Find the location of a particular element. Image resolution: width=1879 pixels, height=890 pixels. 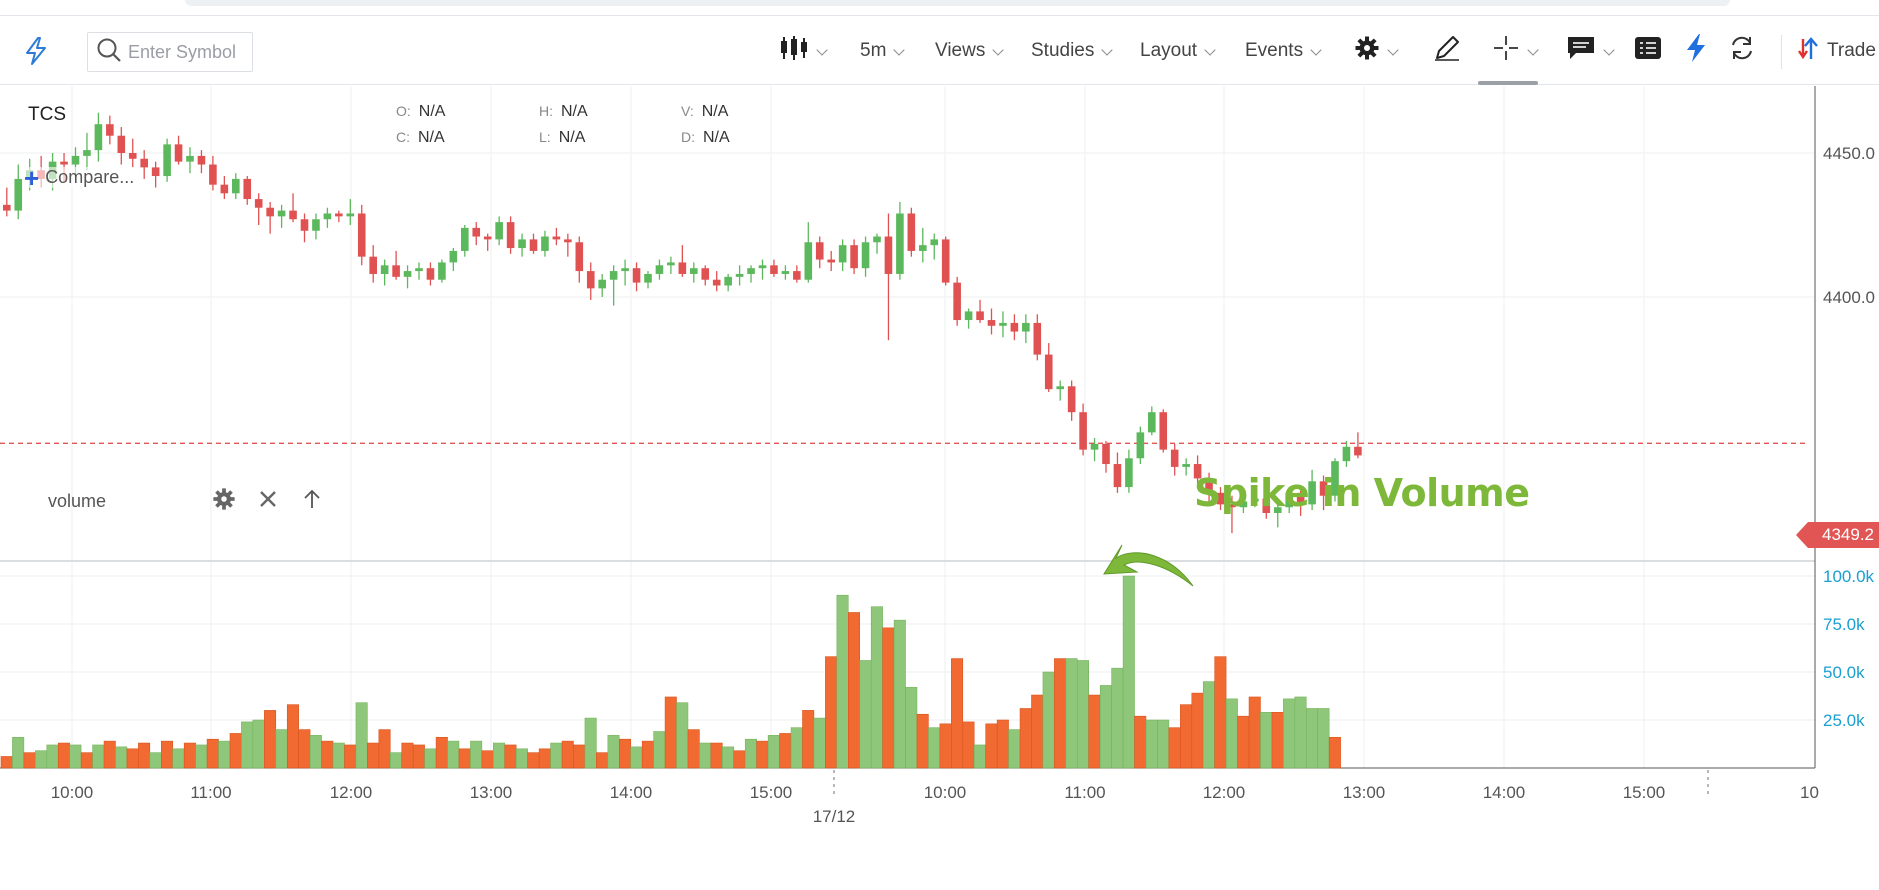

settings-button is located at coordinates (1376, 51).